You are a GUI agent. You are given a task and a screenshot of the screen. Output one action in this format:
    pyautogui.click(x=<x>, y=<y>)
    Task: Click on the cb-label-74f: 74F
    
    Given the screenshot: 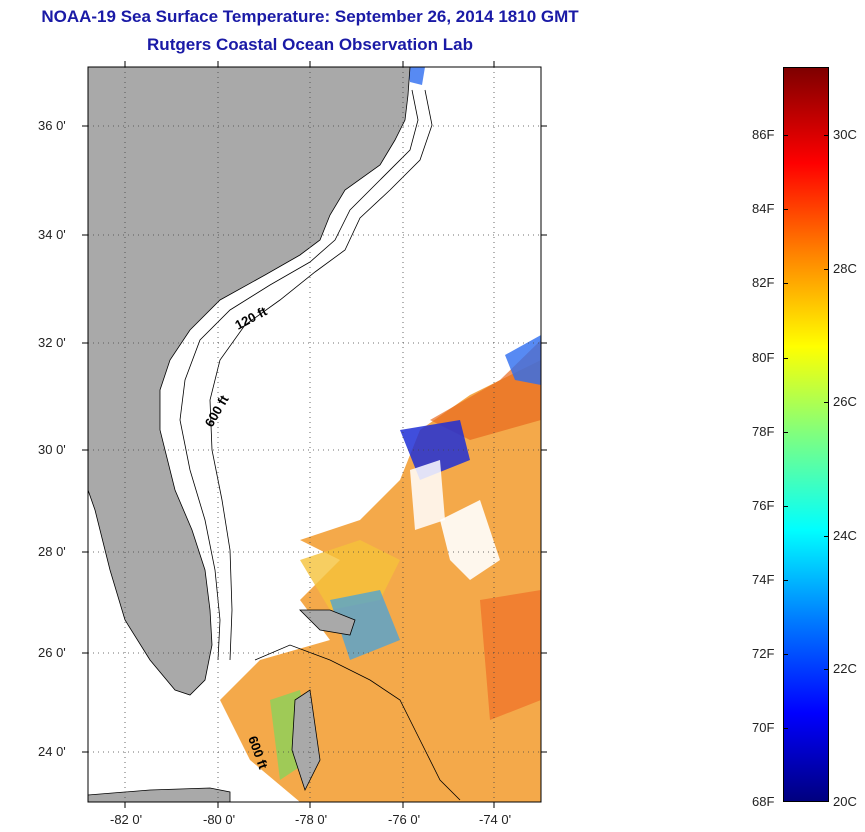 What is the action you would take?
    pyautogui.click(x=763, y=579)
    